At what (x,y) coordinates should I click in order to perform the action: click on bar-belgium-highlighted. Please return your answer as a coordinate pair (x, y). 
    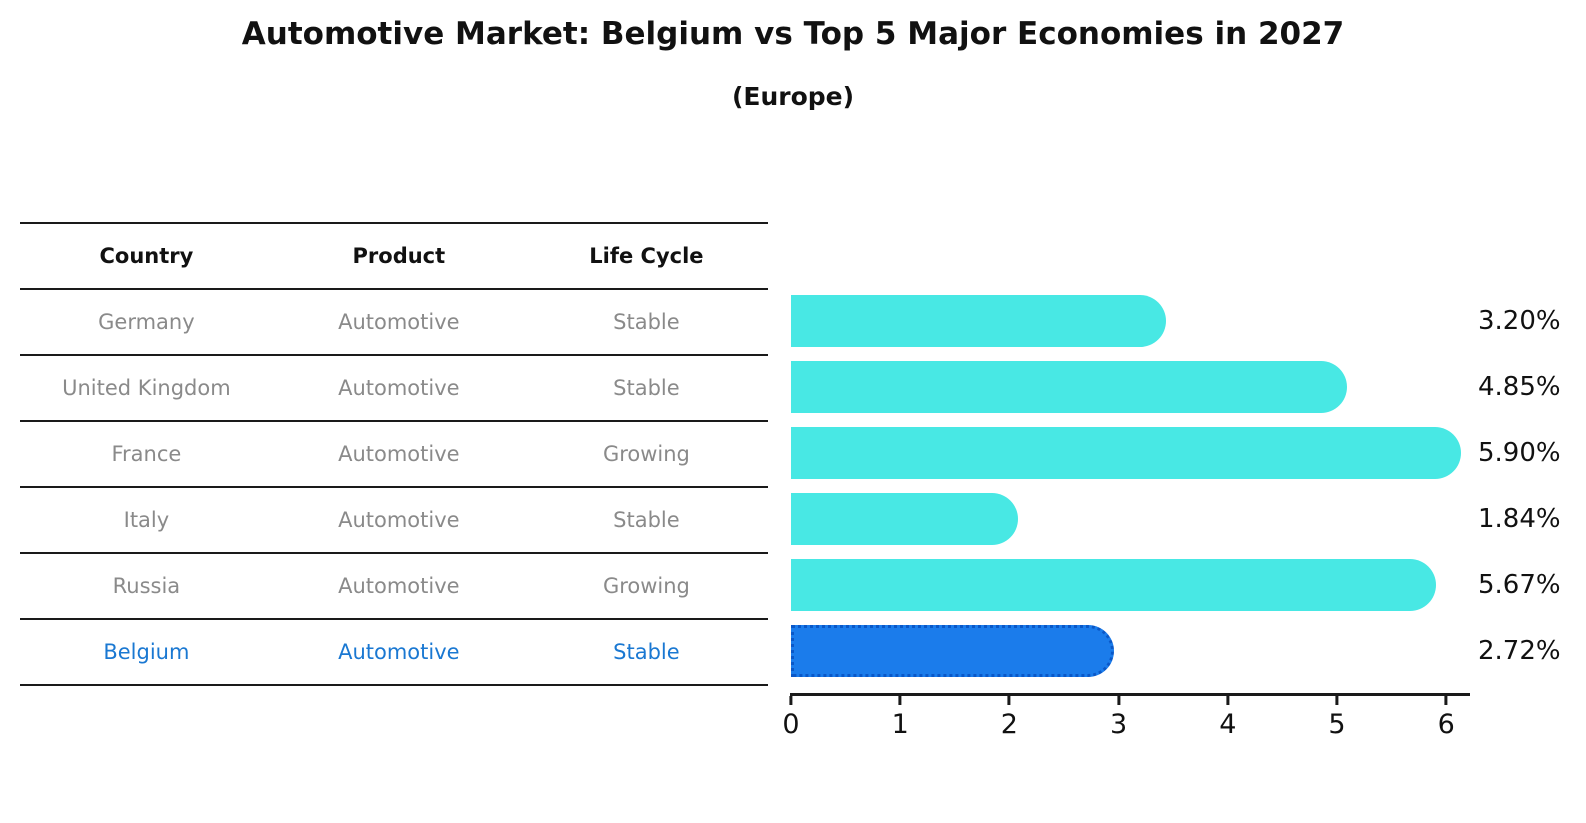
    Looking at the image, I should click on (953, 651).